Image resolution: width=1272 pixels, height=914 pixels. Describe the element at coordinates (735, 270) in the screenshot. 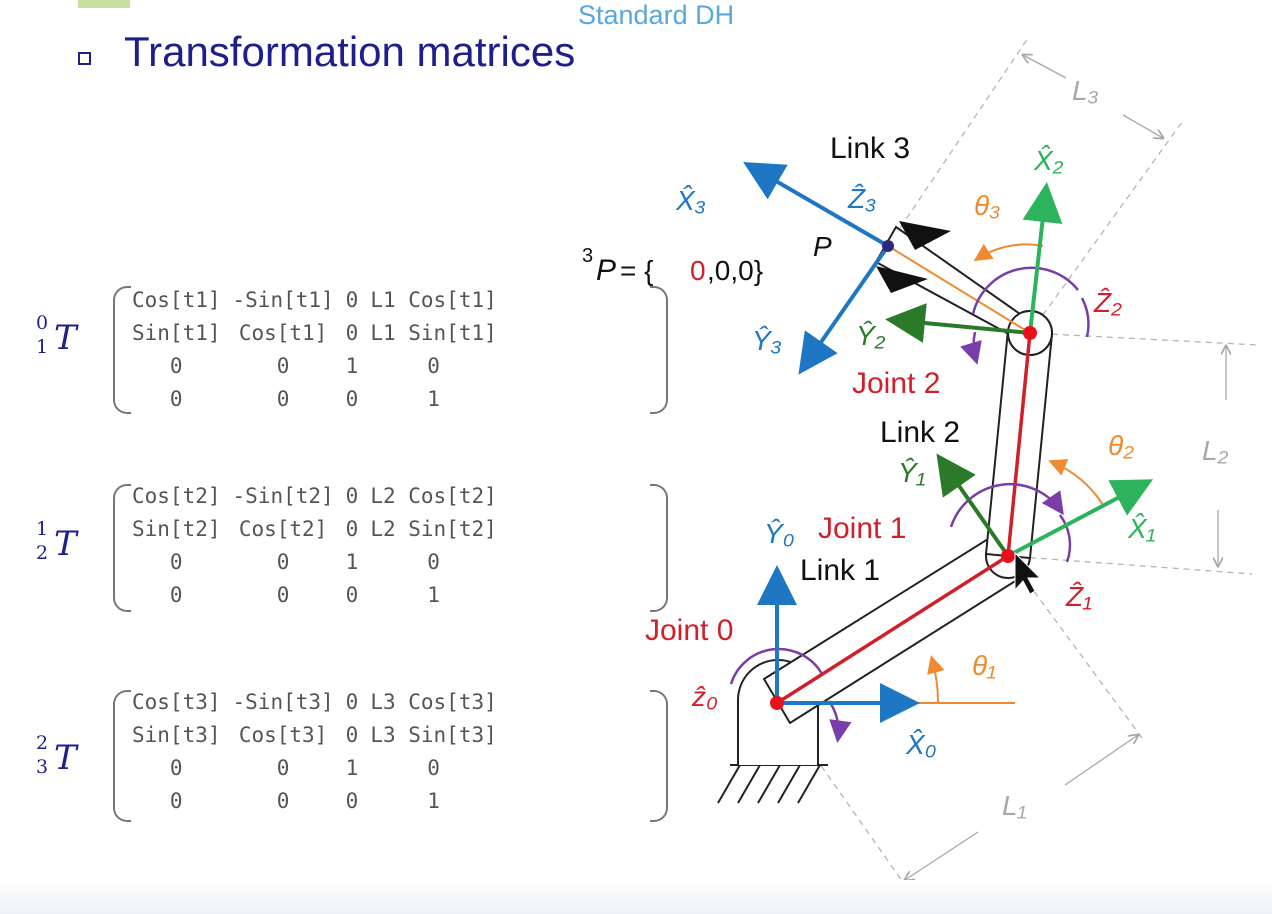

I see `point-eq-rest: ,0,0}` at that location.